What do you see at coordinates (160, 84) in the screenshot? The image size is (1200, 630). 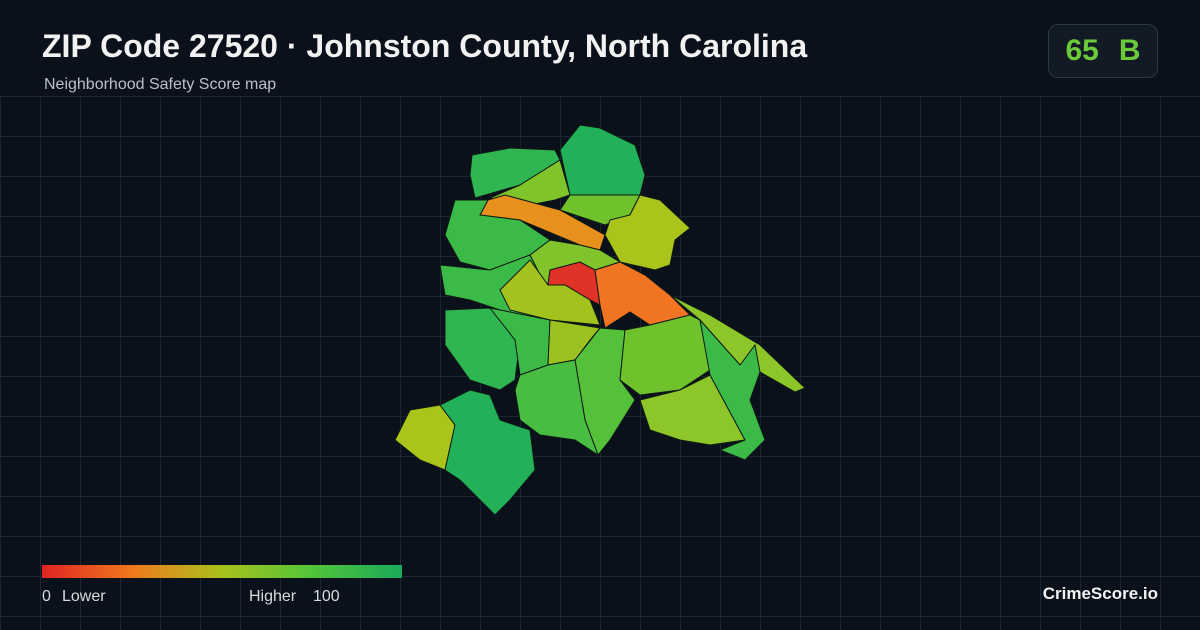 I see `subtitle: Neighborhood Safety Score map` at bounding box center [160, 84].